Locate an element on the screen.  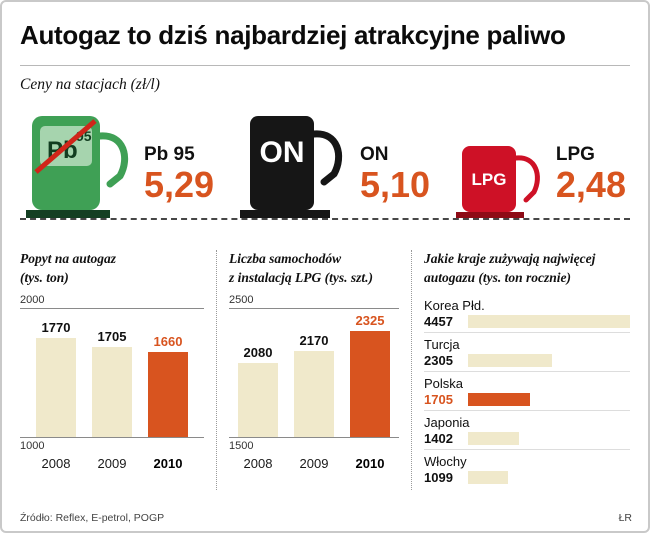
fuel-price: 5,10 is located at coordinates (395, 185).